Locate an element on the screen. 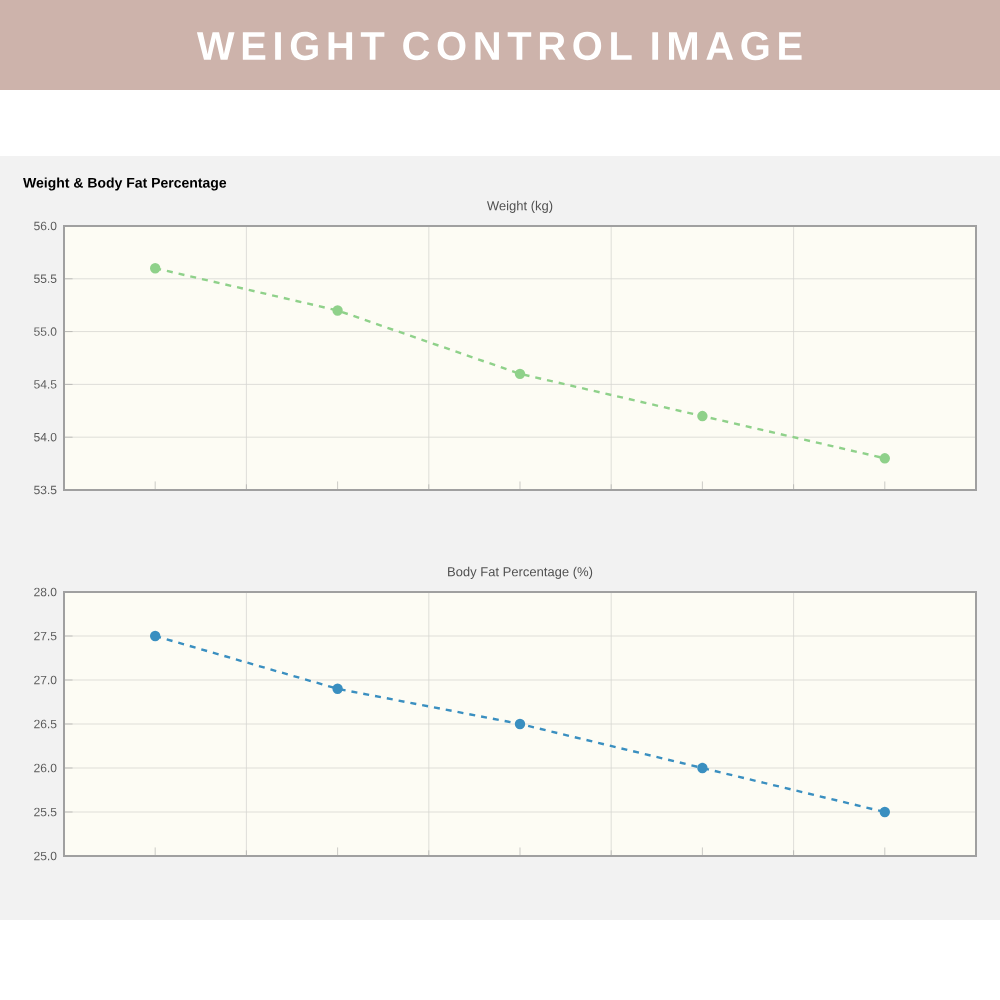 The width and height of the screenshot is (1000, 1000). text: WEIGHT CONTROL IMAGE is located at coordinates (499, 46).